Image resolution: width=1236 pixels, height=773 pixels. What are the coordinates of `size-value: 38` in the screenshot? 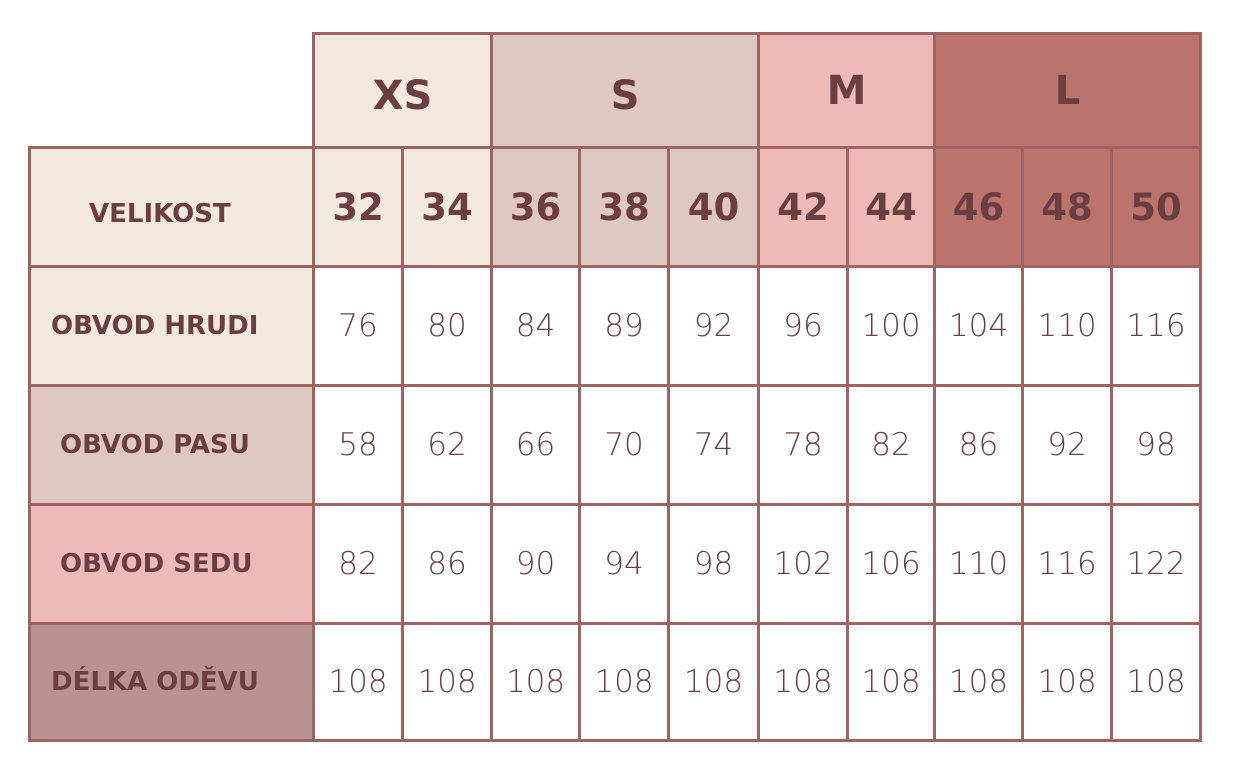 It's located at (624, 207).